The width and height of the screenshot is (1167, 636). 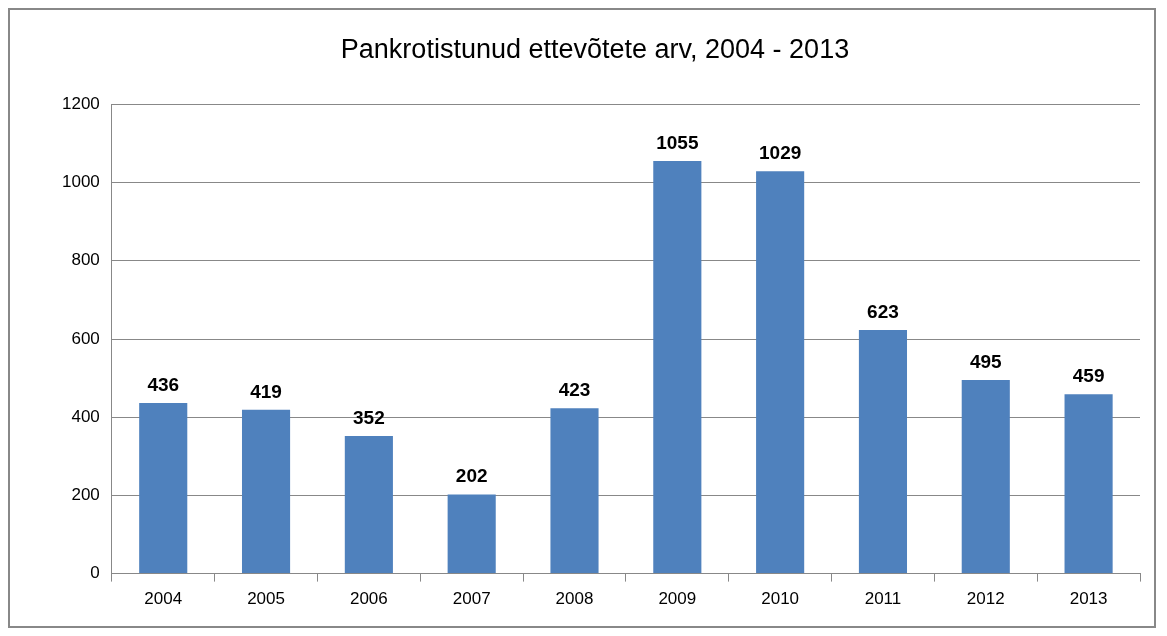 I want to click on y-tick-label: 600, so click(x=85, y=338).